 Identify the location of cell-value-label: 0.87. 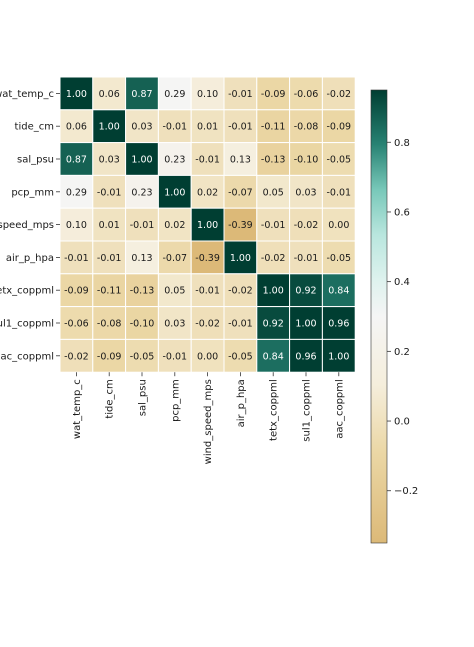
(141, 94).